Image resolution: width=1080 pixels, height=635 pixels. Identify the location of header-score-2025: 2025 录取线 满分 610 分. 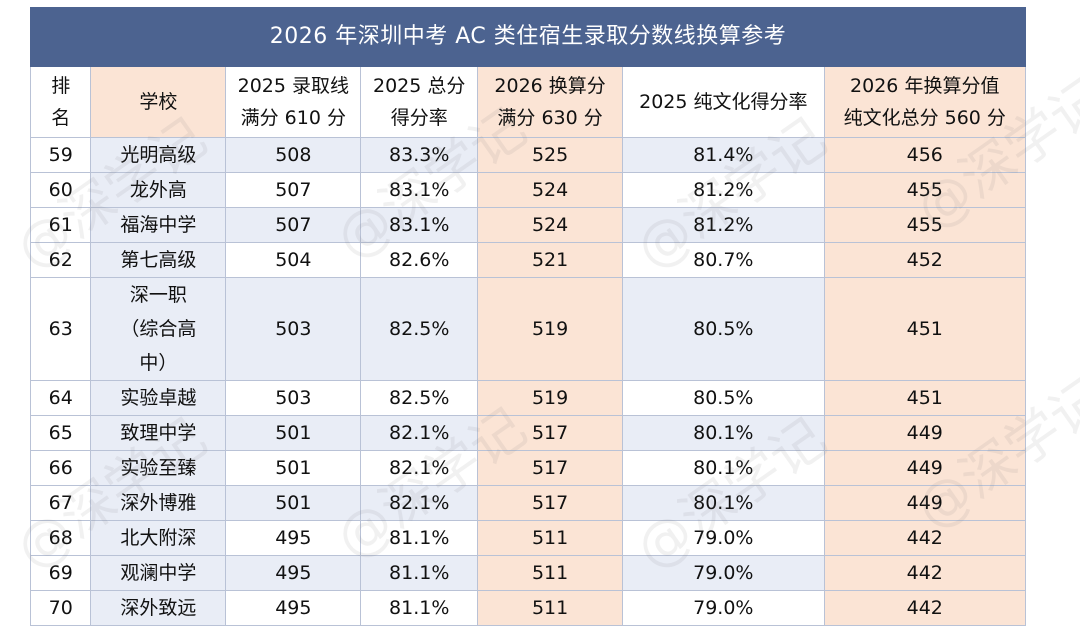
(293, 102).